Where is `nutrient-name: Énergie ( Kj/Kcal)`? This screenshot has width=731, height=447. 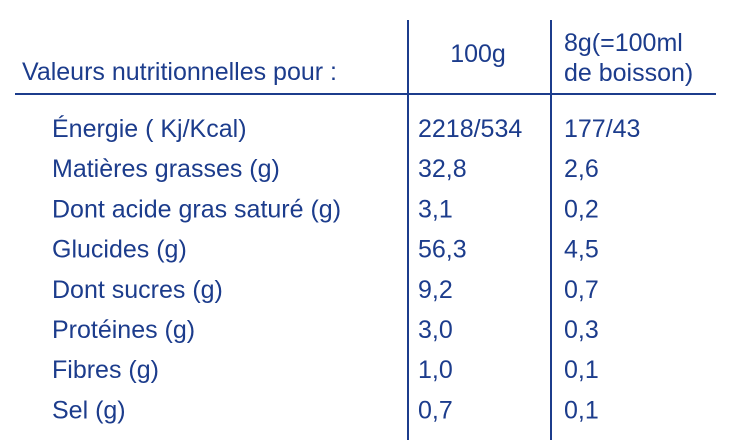
nutrient-name: Énergie ( Kj/Kcal) is located at coordinates (149, 128).